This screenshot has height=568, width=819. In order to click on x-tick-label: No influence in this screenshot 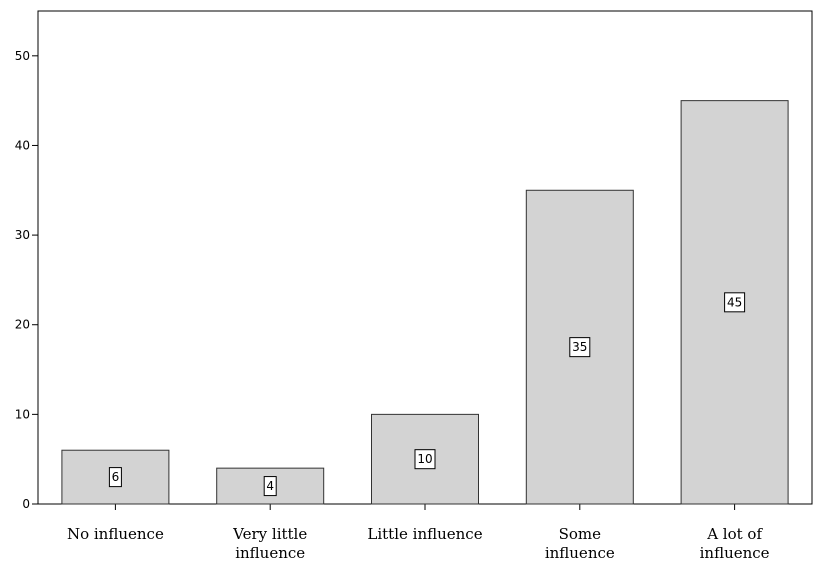, I will do `click(115, 534)`.